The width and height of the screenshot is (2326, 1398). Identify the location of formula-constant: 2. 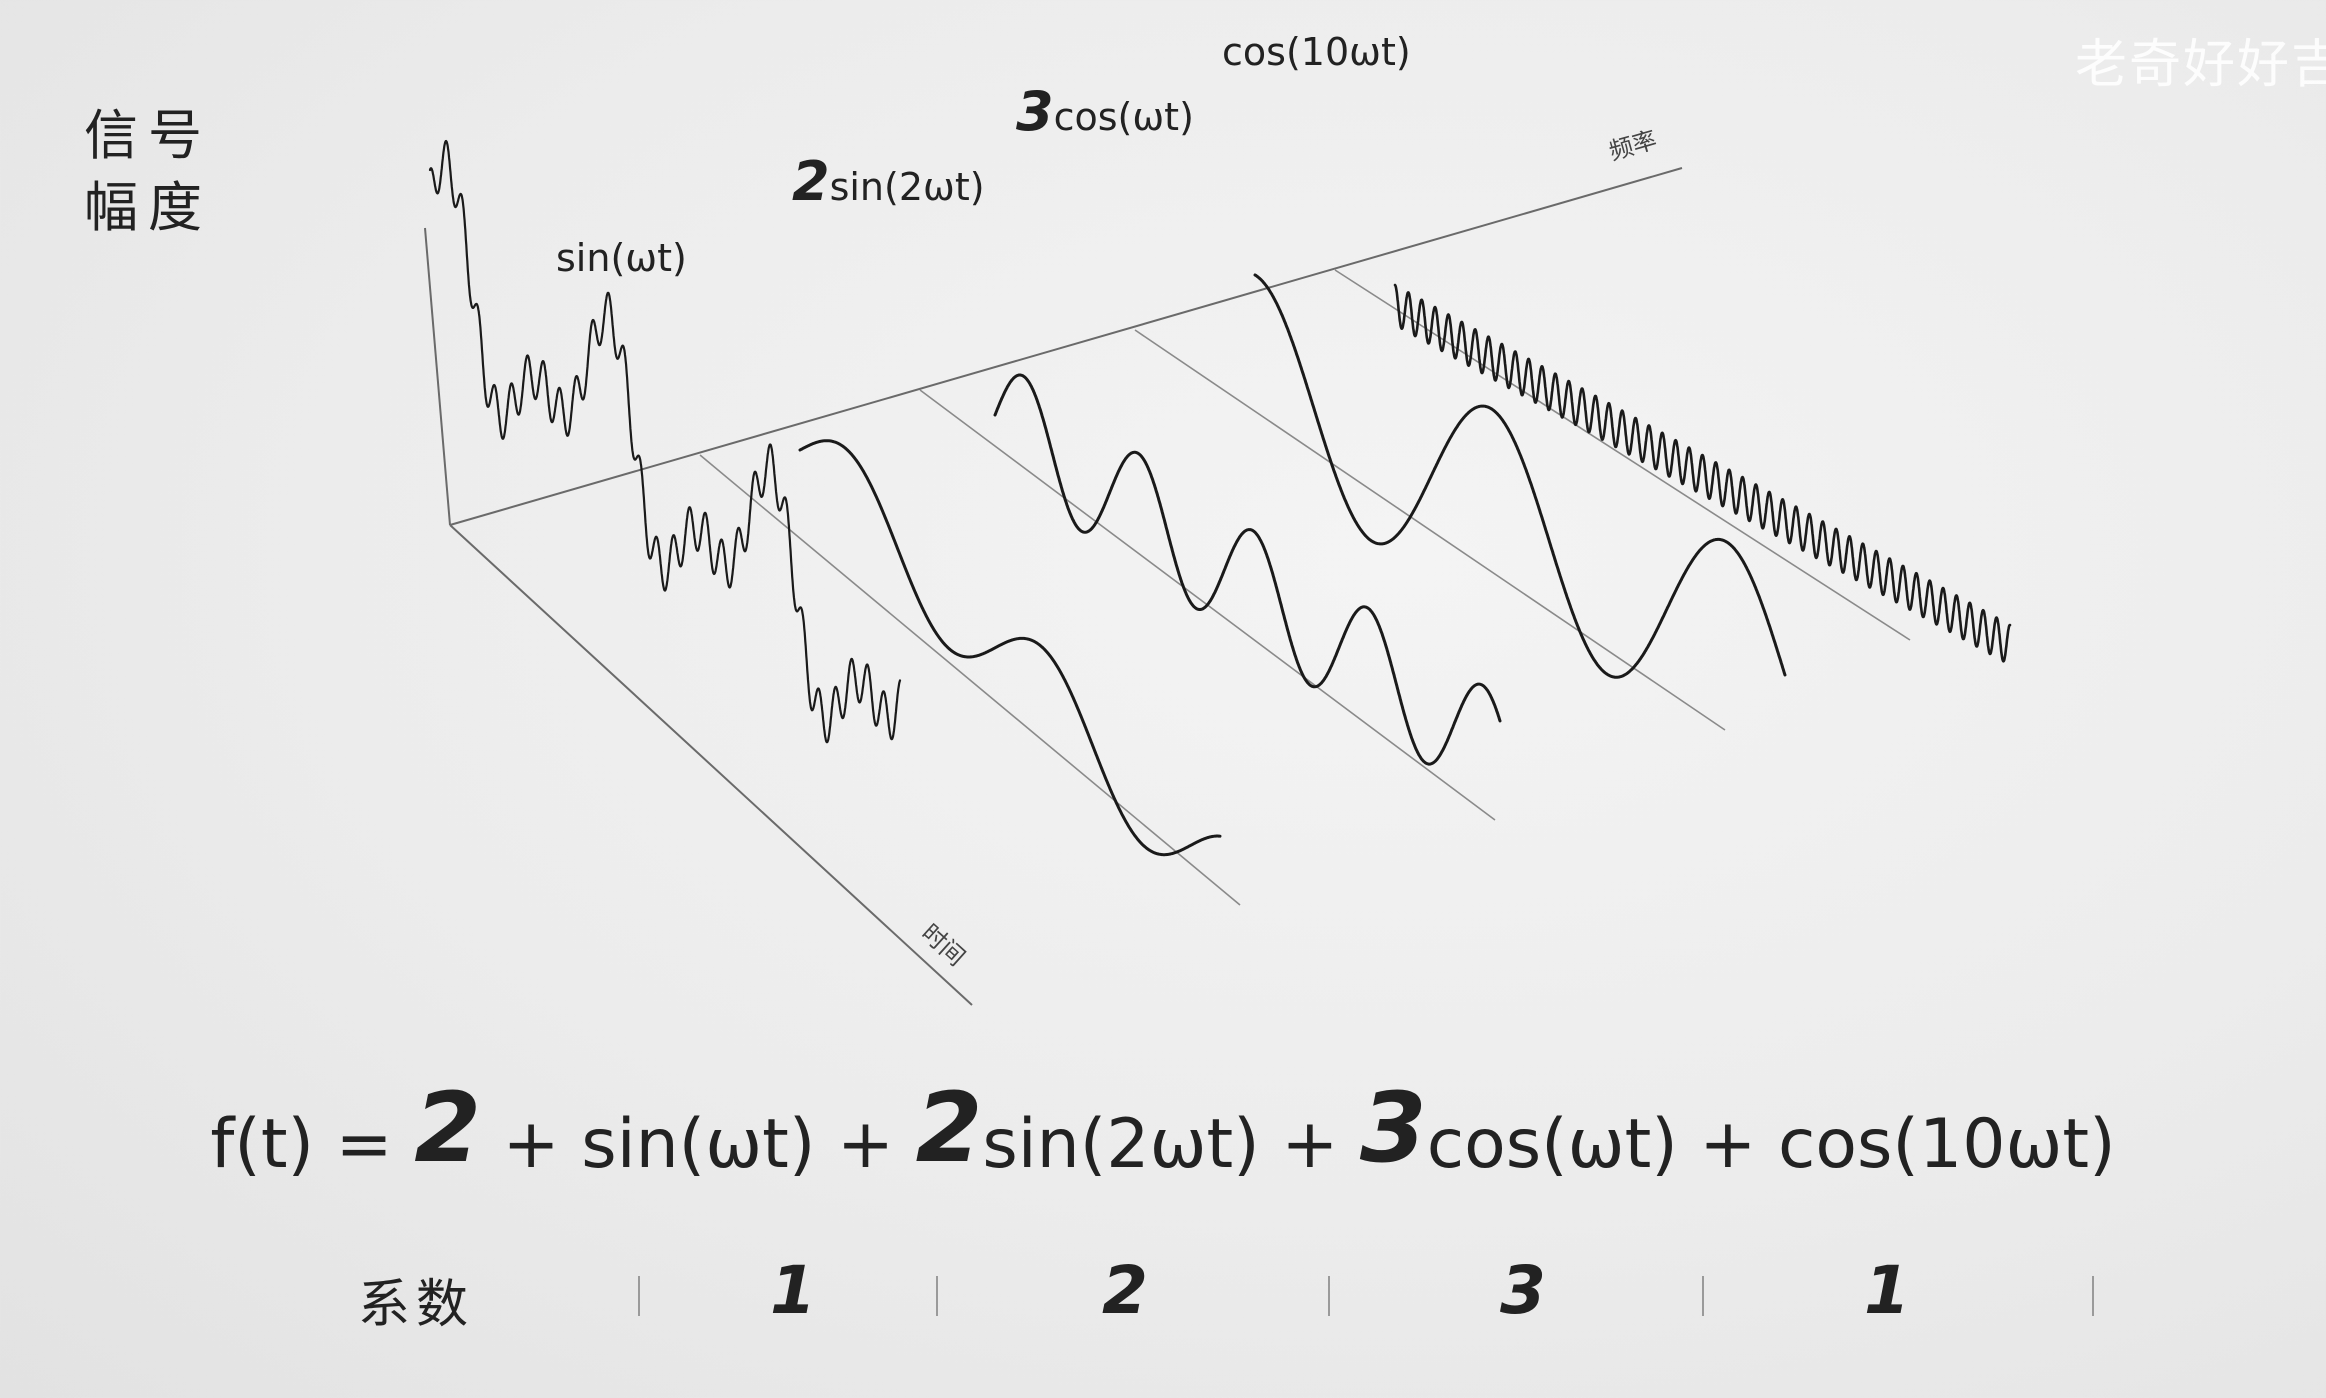
(447, 1128).